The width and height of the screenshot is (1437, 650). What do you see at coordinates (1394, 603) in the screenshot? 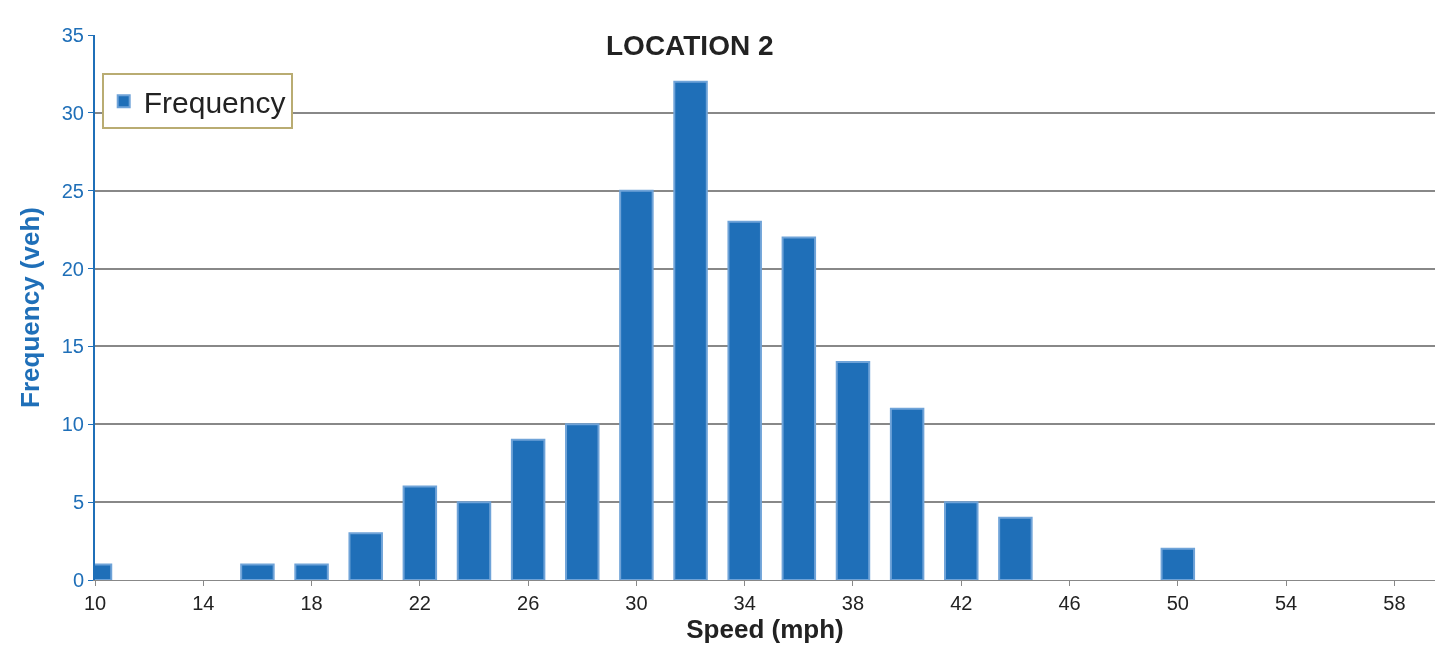
I see `x-tick-label: 58` at bounding box center [1394, 603].